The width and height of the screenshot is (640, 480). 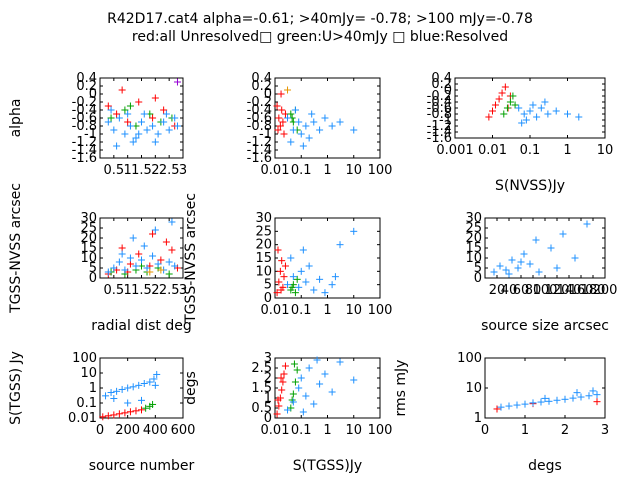 I want to click on x-tick-label: 80, so click(x=533, y=290).